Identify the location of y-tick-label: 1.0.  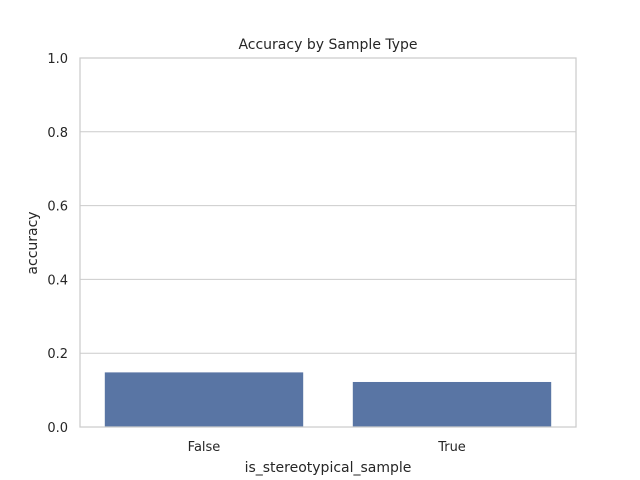
(57, 59).